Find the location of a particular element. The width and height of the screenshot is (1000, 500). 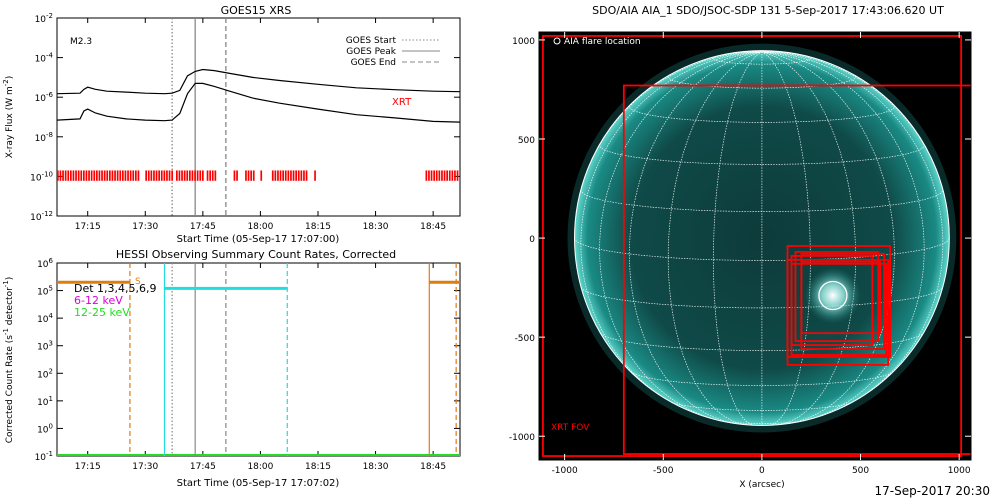

rhessi-annotation-s: S is located at coordinates (138, 282).